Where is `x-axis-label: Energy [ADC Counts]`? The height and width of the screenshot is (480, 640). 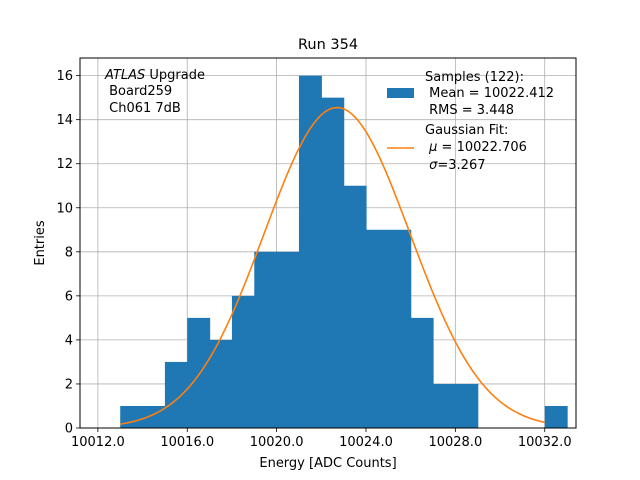
x-axis-label: Energy [ADC Counts] is located at coordinates (327, 463).